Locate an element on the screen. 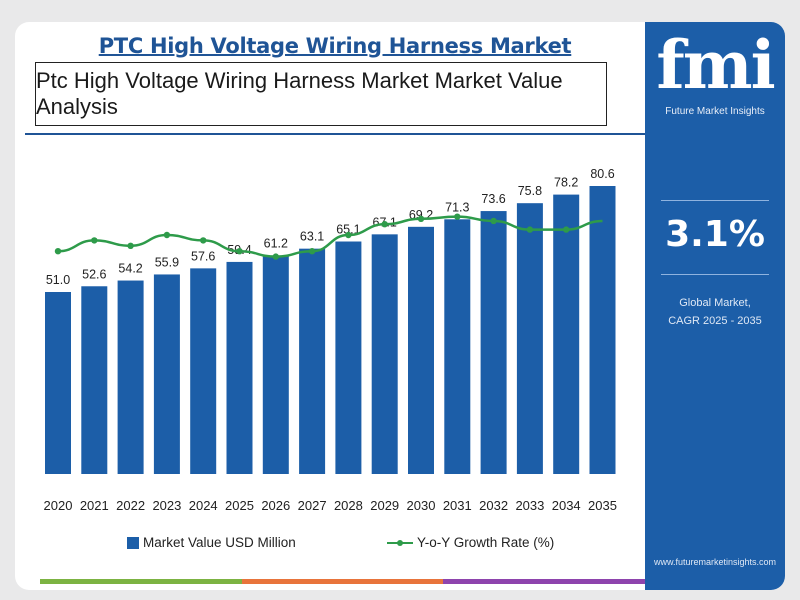 The width and height of the screenshot is (800, 600). growth-point-2030 is located at coordinates (421, 218).